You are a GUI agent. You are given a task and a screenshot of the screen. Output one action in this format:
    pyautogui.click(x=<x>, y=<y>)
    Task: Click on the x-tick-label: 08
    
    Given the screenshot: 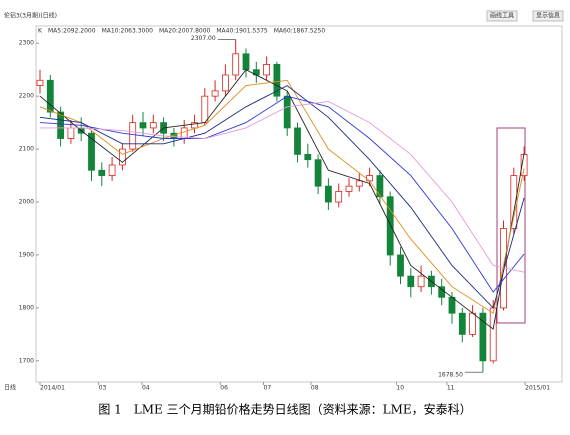 What is the action you would take?
    pyautogui.click(x=315, y=388)
    